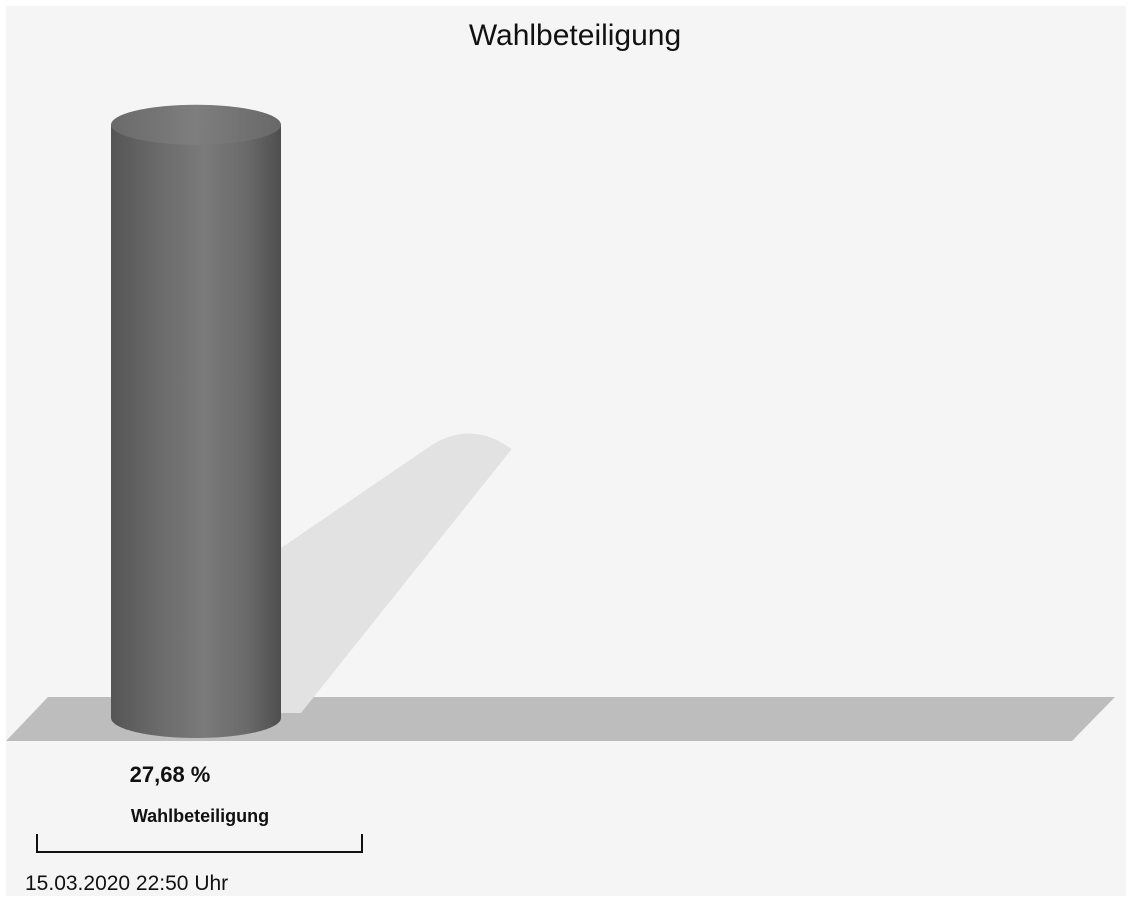  What do you see at coordinates (199, 843) in the screenshot?
I see `category-bracket` at bounding box center [199, 843].